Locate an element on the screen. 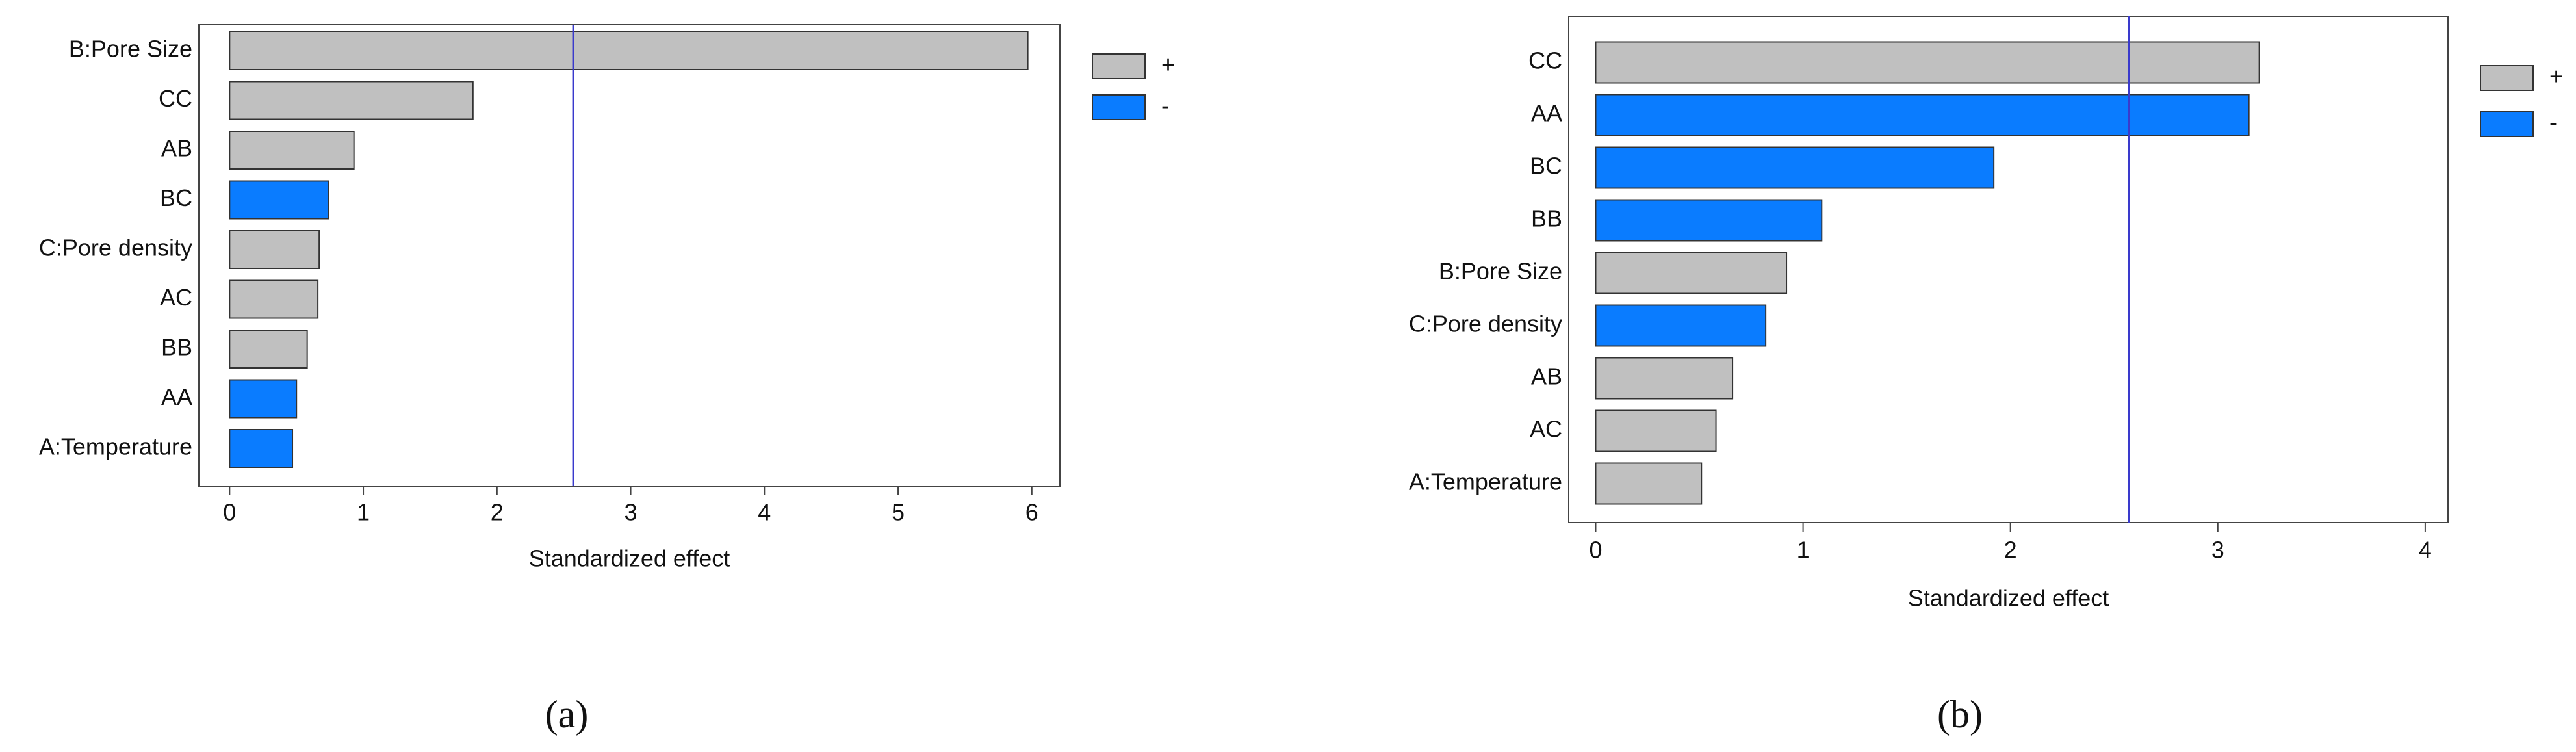 Image resolution: width=2576 pixels, height=752 pixels. x-tick-label: 6 is located at coordinates (1031, 512).